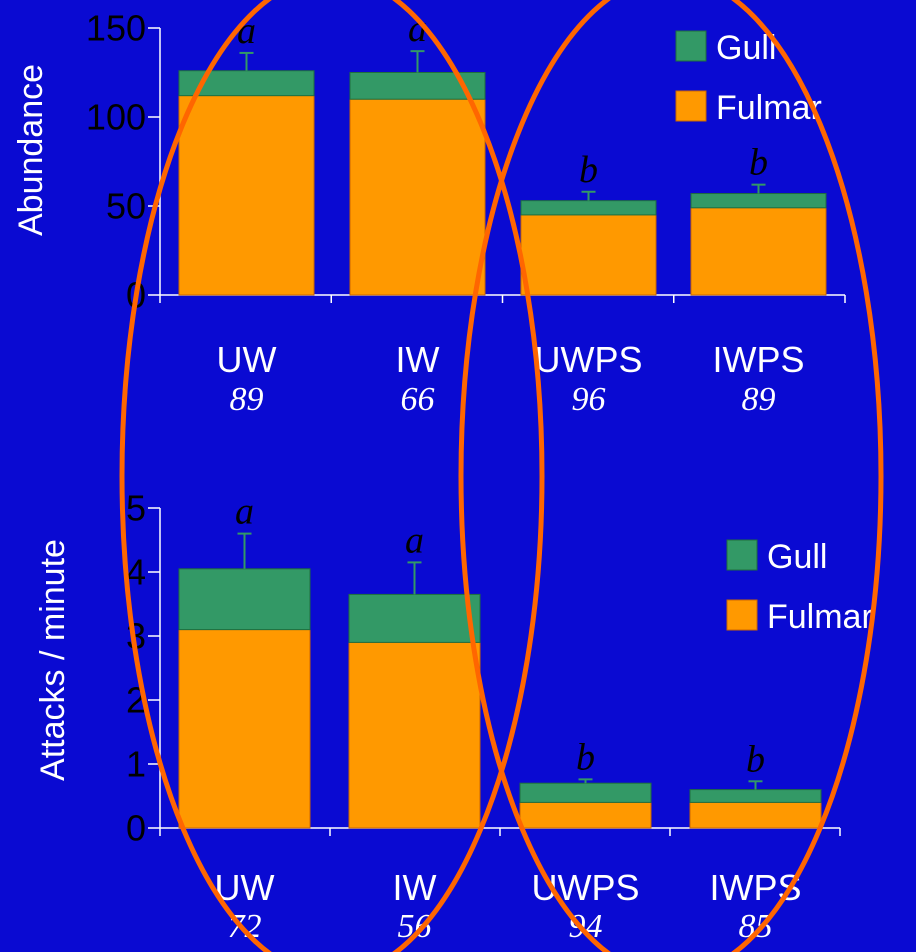 This screenshot has height=952, width=916. What do you see at coordinates (116, 28) in the screenshot?
I see `y-tick-label: 150` at bounding box center [116, 28].